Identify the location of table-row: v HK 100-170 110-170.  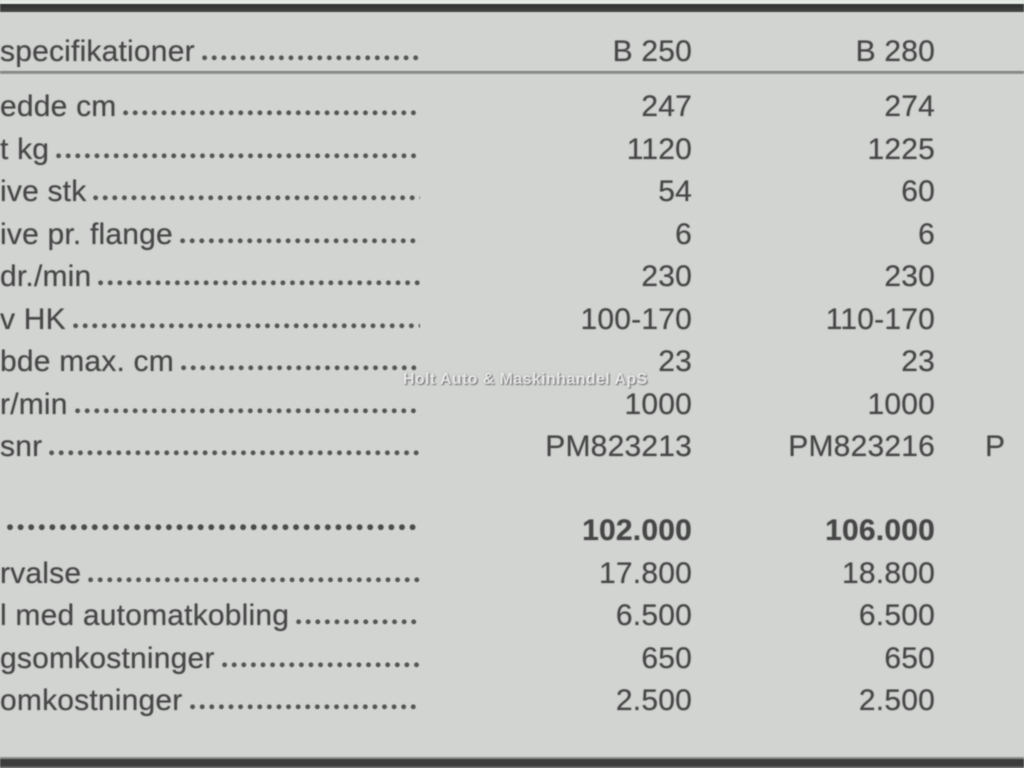
(512, 320).